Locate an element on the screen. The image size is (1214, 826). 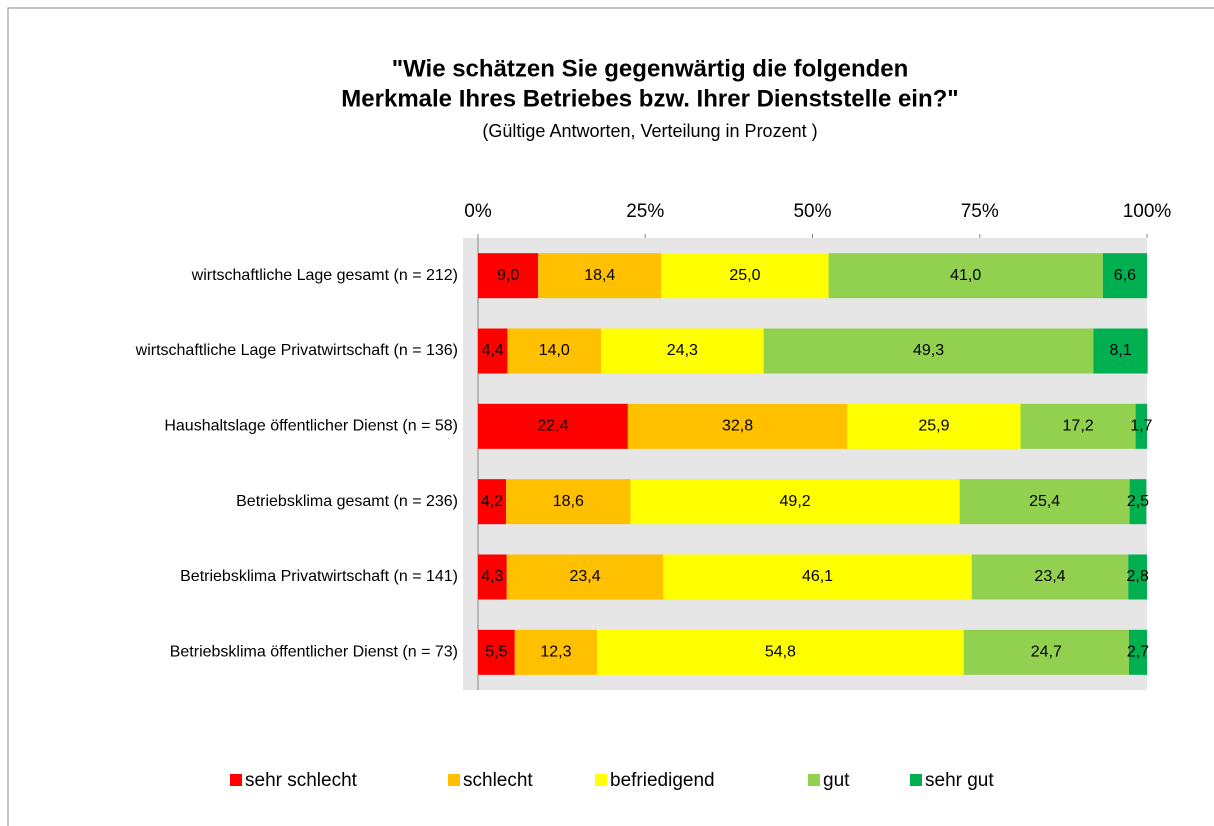
x-tick-label: 0% is located at coordinates (478, 211).